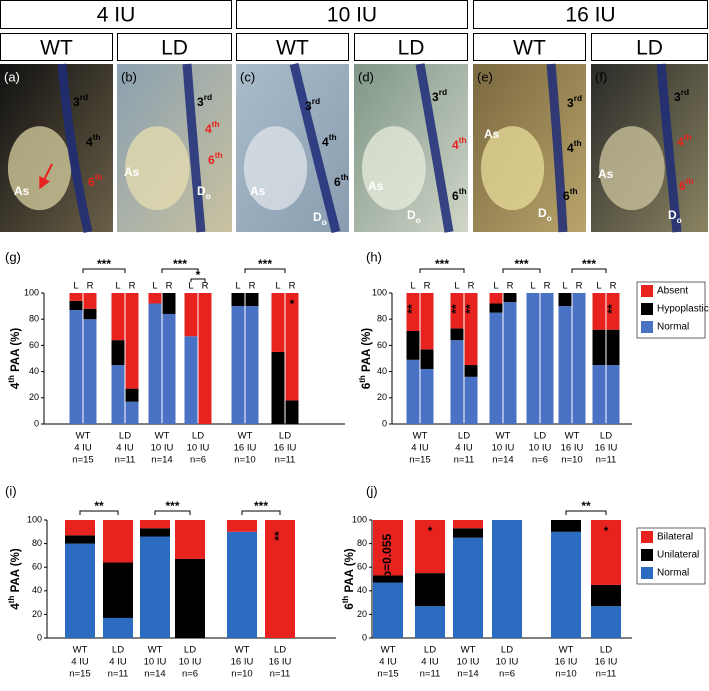 The height and width of the screenshot is (691, 709). I want to click on y-tick-label: 100, so click(31, 292).